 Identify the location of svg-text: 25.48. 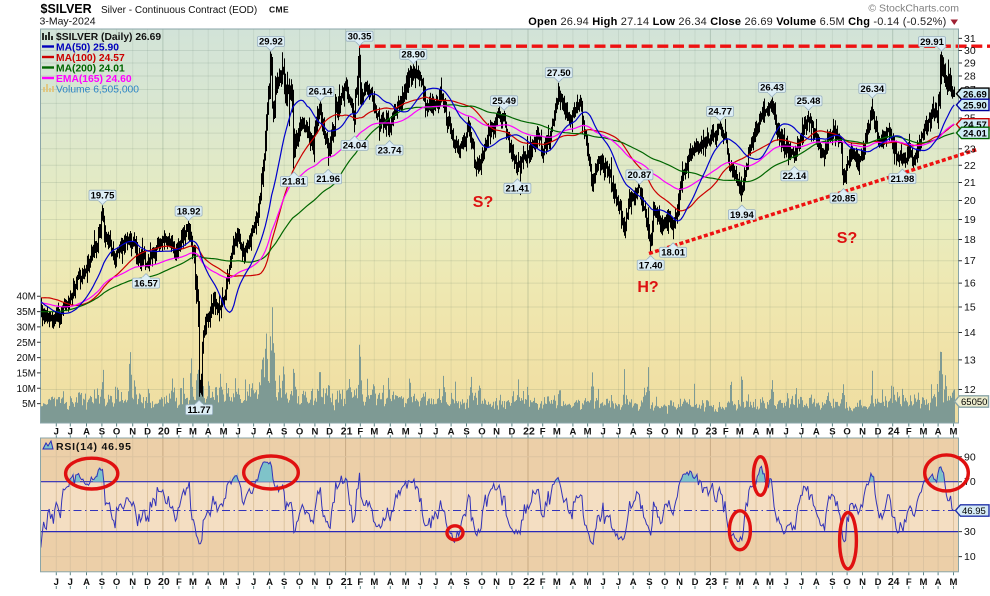
(809, 101).